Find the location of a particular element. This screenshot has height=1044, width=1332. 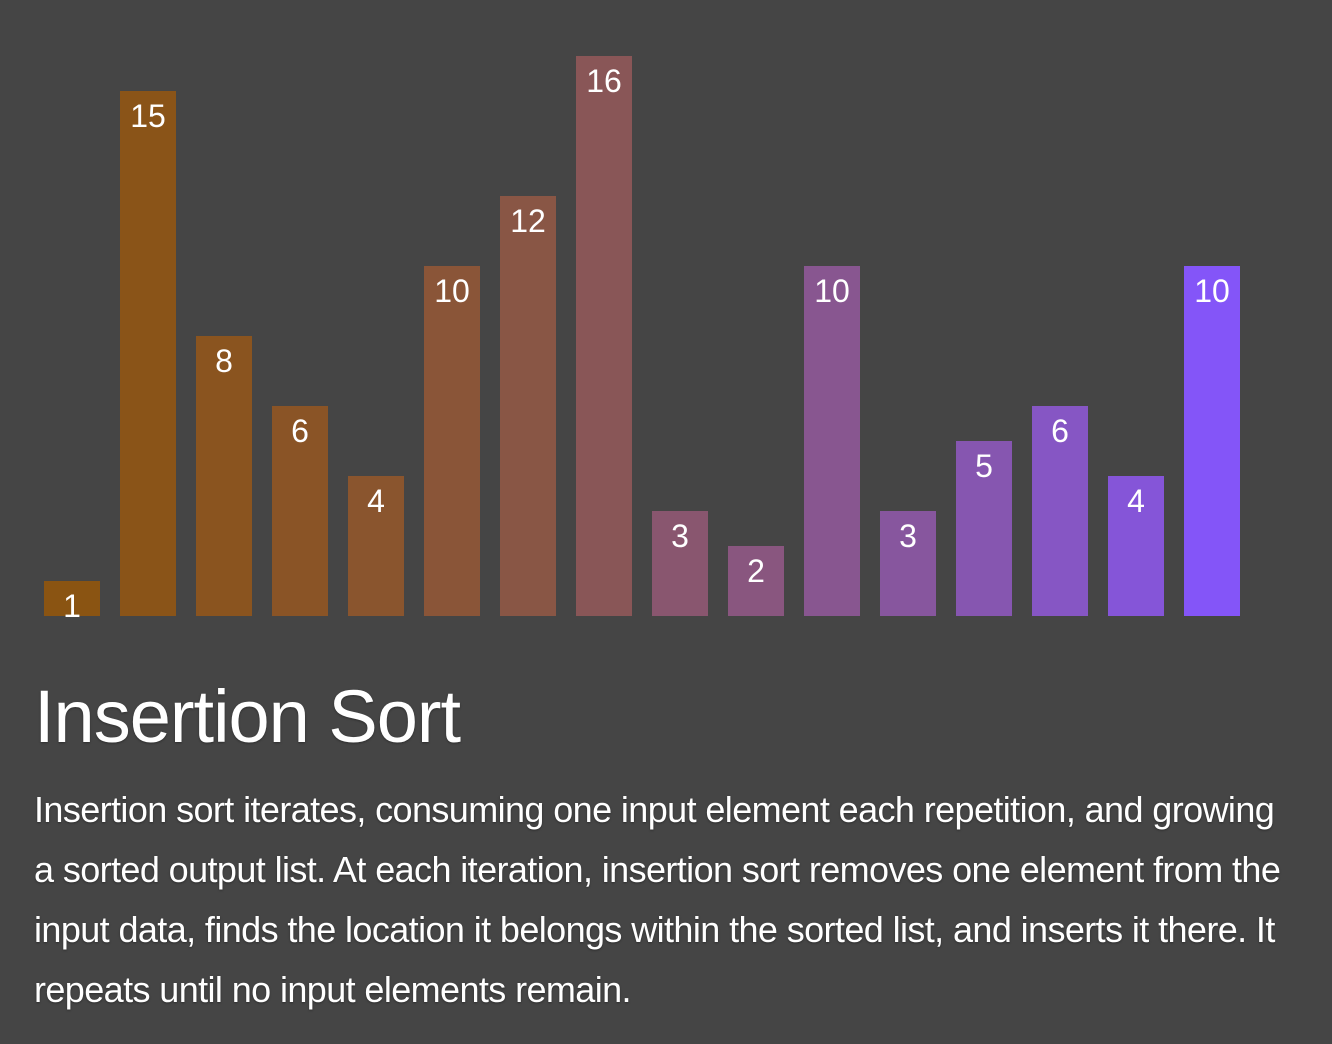

bar-value-label-3: 8 is located at coordinates (224, 361).